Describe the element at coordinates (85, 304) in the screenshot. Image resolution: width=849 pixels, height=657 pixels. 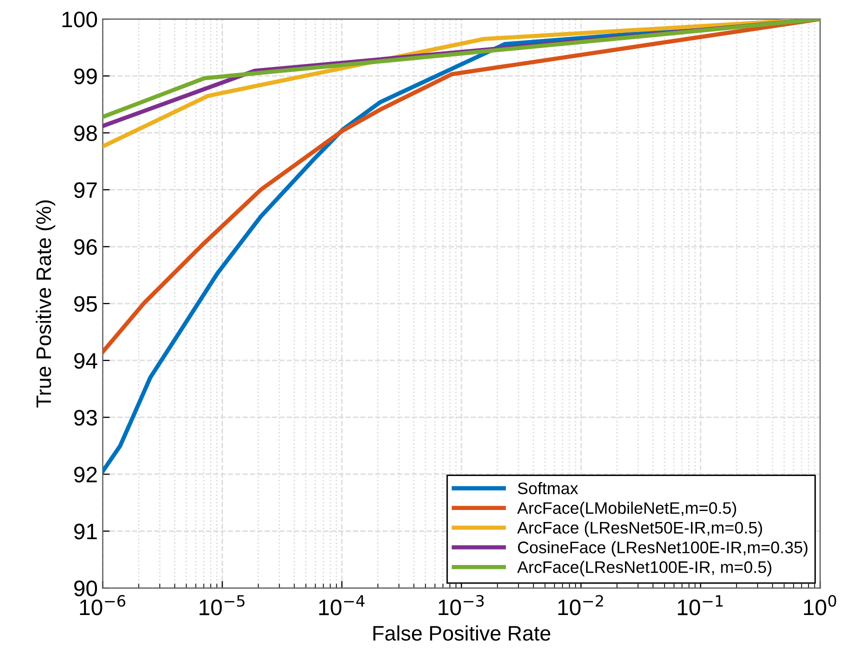
I see `y-tick-label: 95` at that location.